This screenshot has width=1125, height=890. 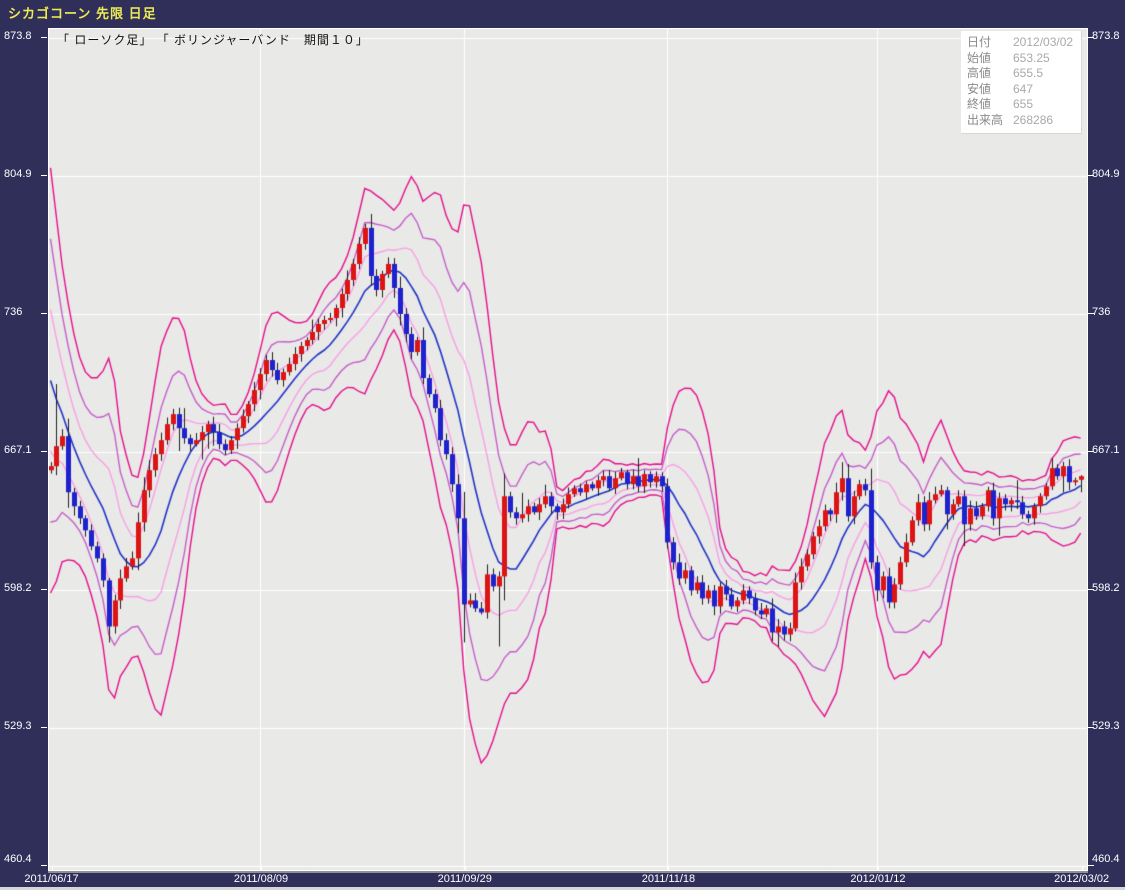 What do you see at coordinates (979, 73) in the screenshot?
I see `info-label: 高値` at bounding box center [979, 73].